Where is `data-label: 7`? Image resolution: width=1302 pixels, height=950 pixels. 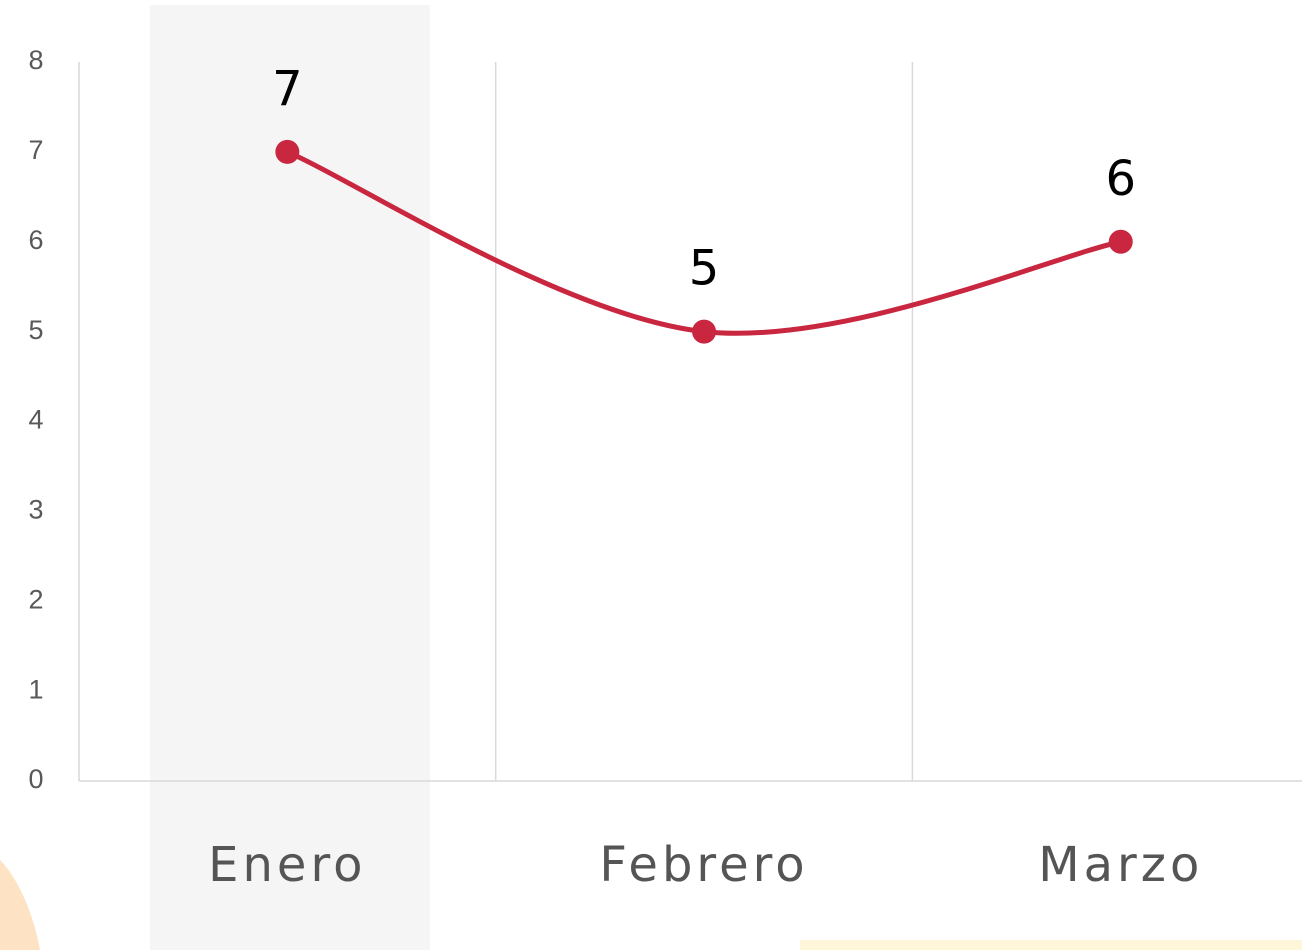 data-label: 7 is located at coordinates (287, 89).